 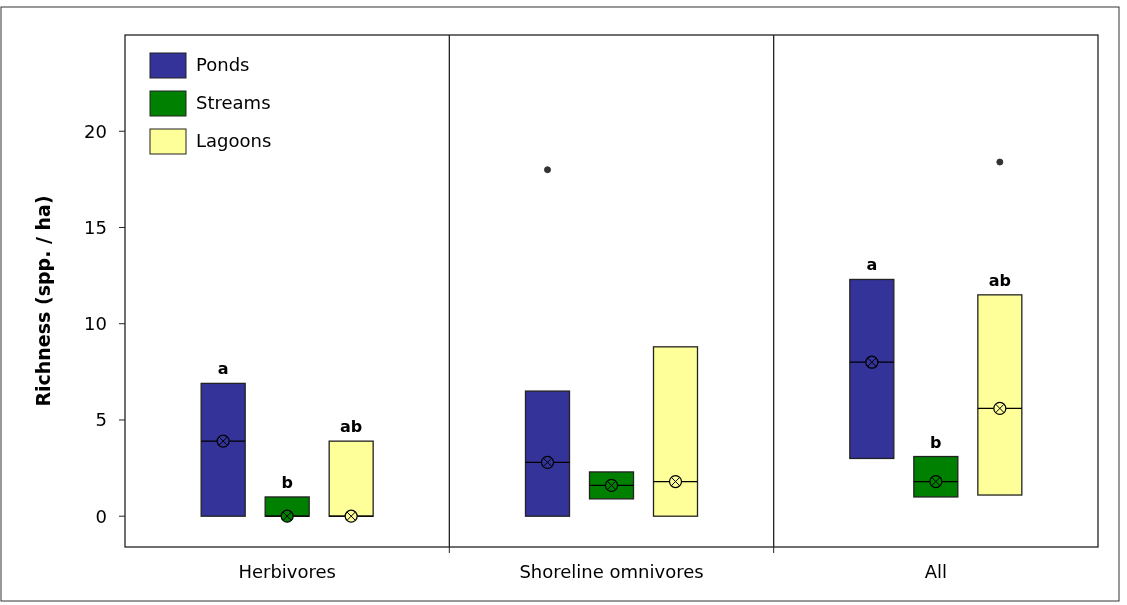 I want to click on legend-label: Lagoons, so click(x=234, y=141).